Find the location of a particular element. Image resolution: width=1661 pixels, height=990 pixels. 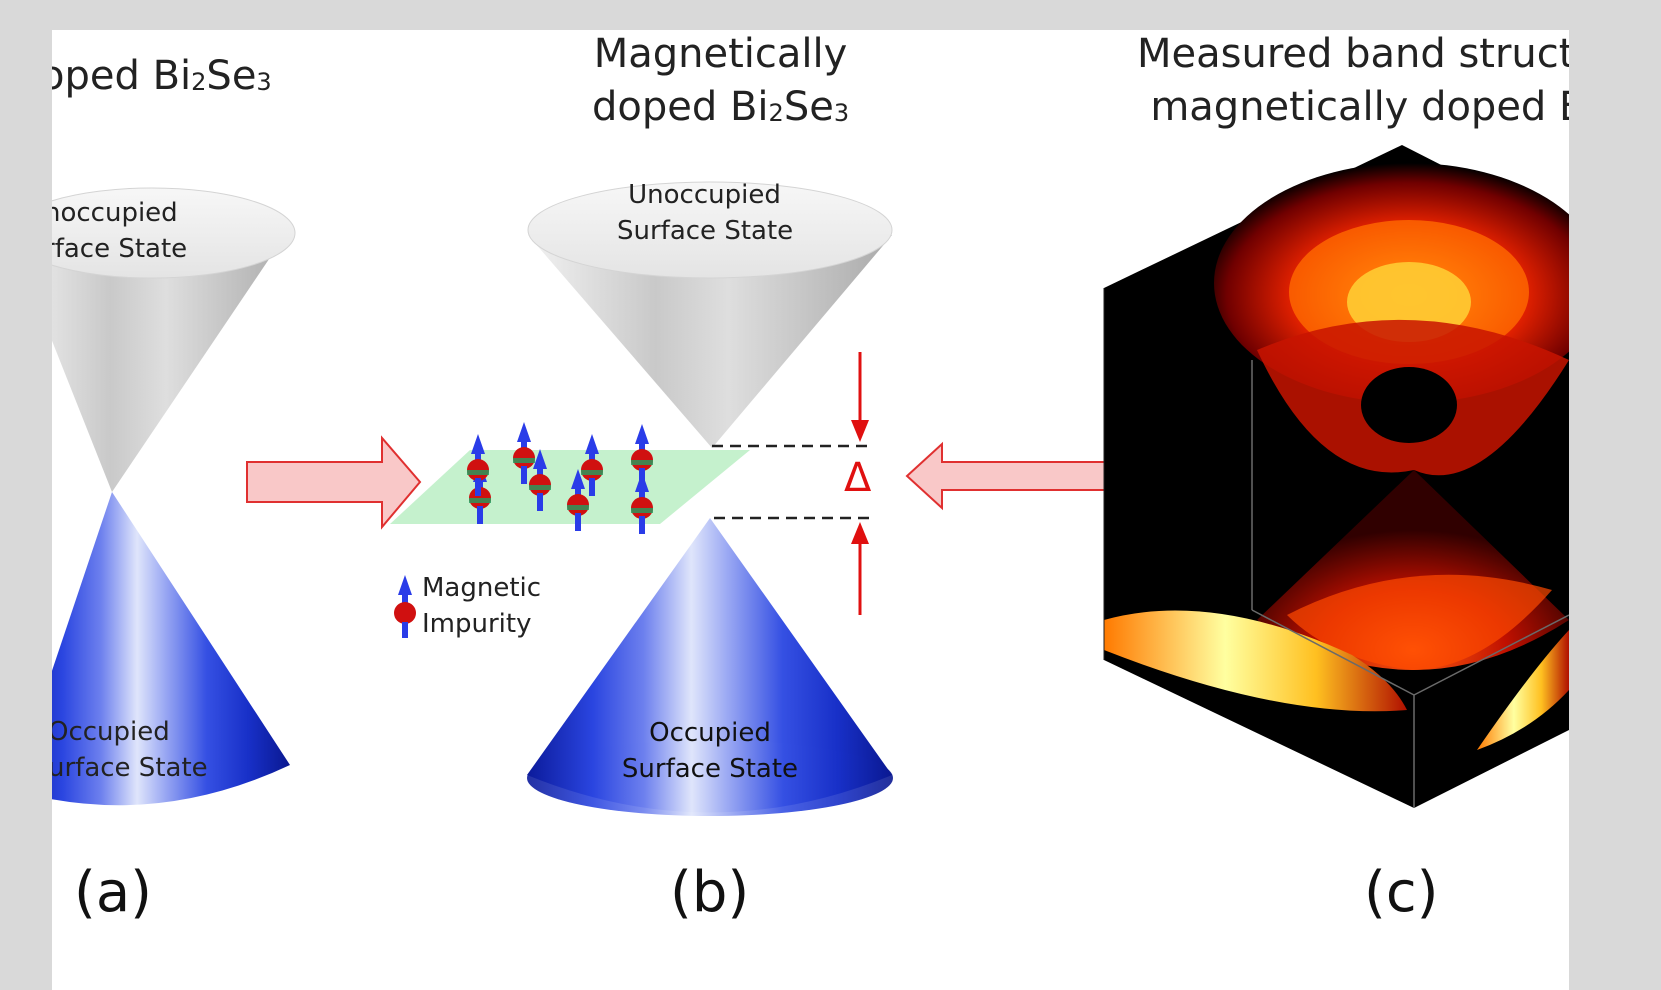

arrow-a-to-b is located at coordinates (334, 482).